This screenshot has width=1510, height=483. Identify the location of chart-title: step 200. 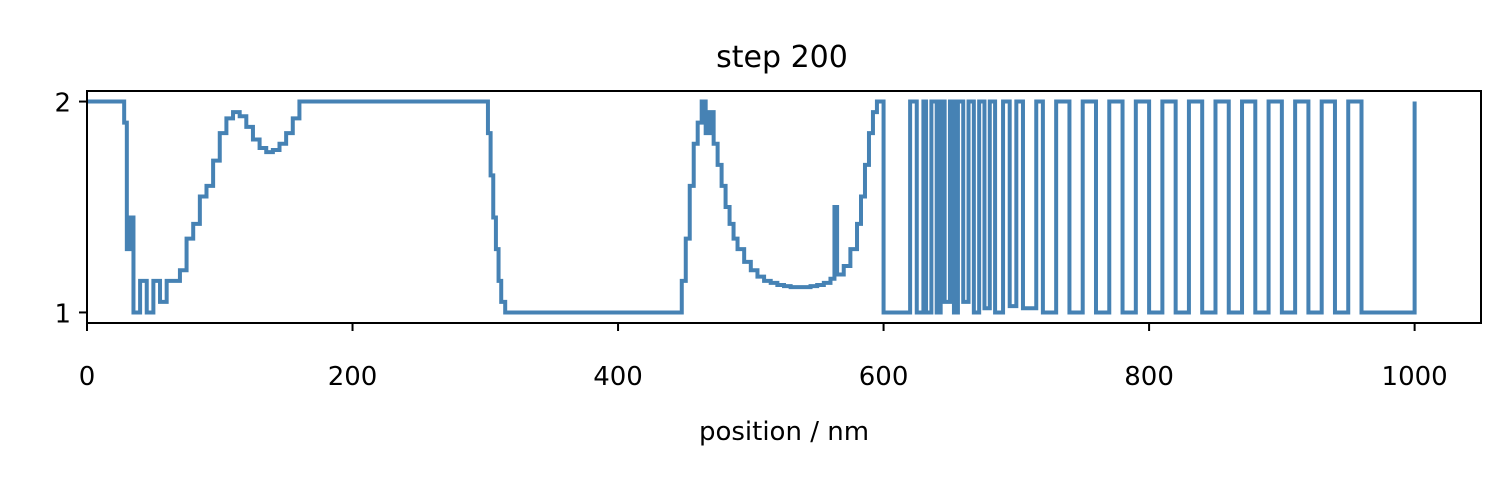
(782, 57).